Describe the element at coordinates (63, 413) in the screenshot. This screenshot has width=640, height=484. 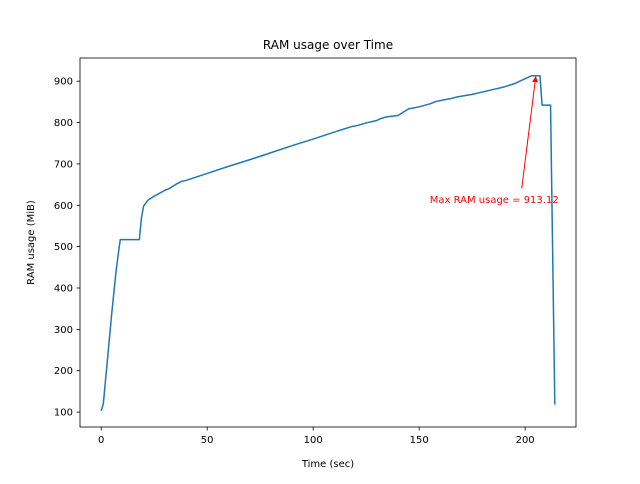
I see `y-tick-label: 100` at that location.